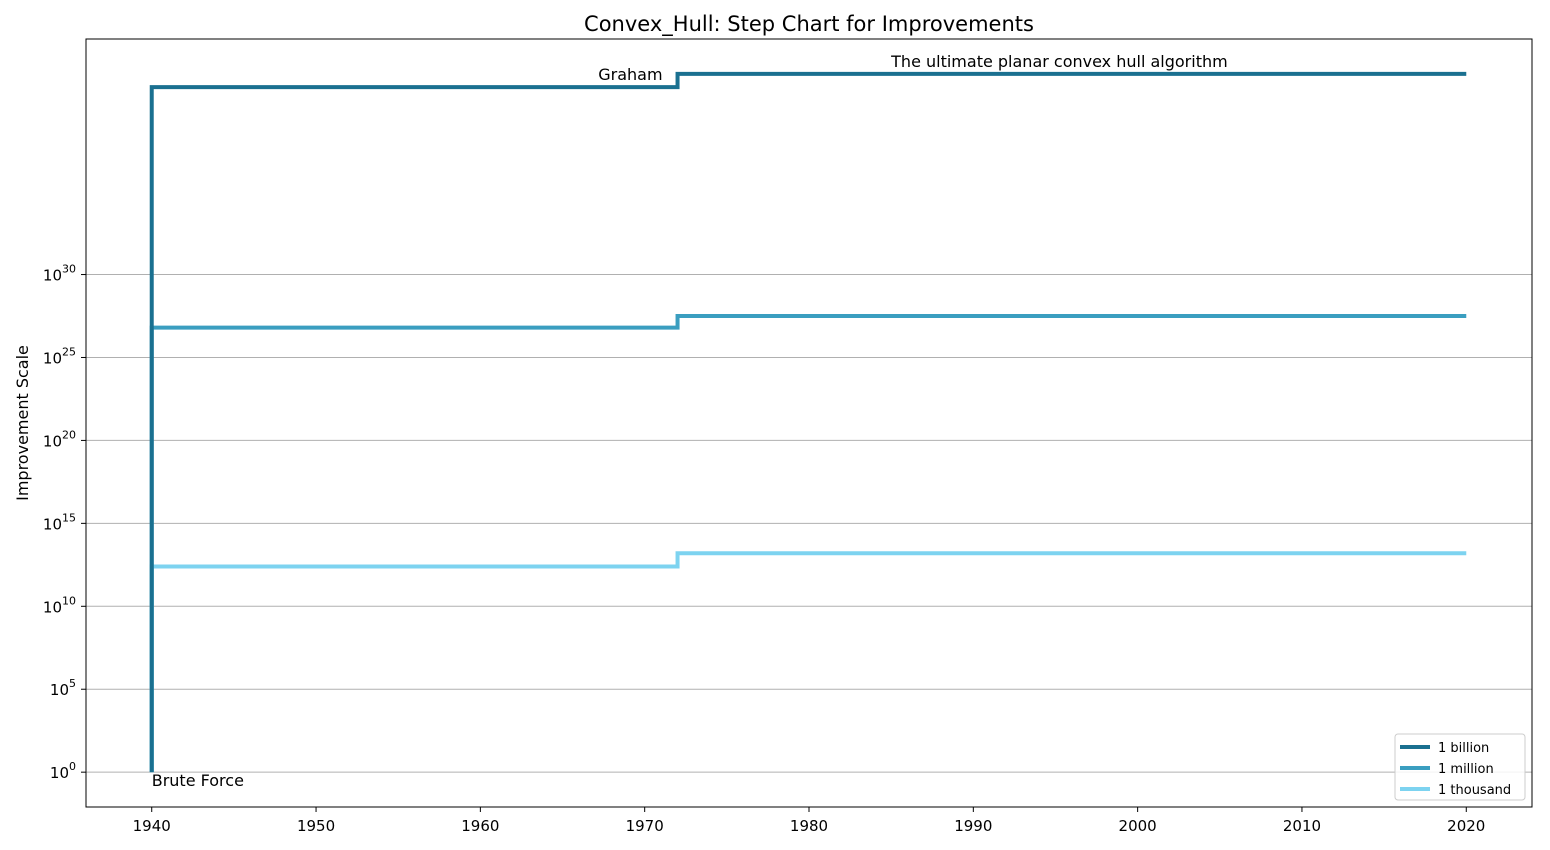 The image size is (1550, 850). What do you see at coordinates (1138, 826) in the screenshot?
I see `x-tick-label-6: 2000` at bounding box center [1138, 826].